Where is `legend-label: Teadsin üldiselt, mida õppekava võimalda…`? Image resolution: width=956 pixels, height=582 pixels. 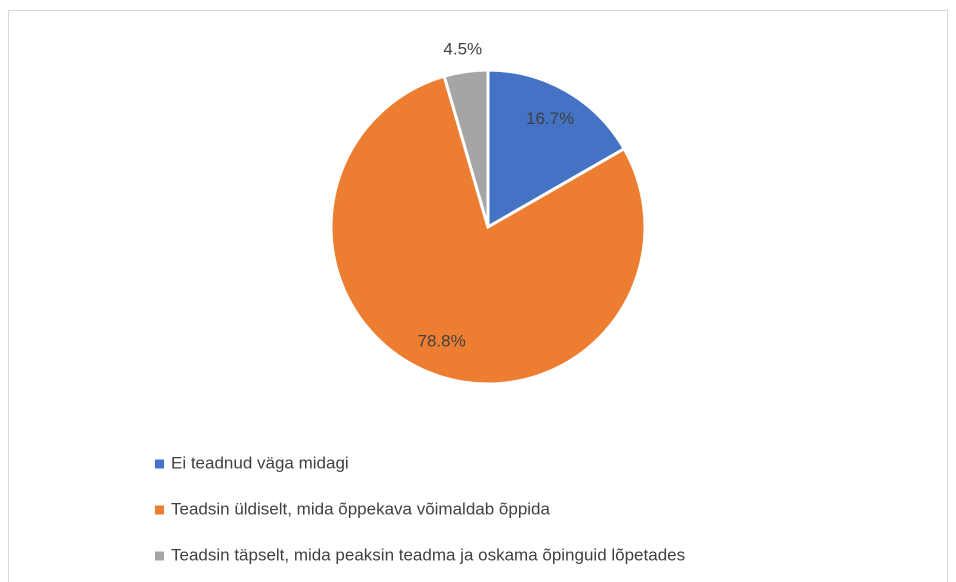 legend-label: Teadsin üldiselt, mida õppekava võimalda… is located at coordinates (361, 508).